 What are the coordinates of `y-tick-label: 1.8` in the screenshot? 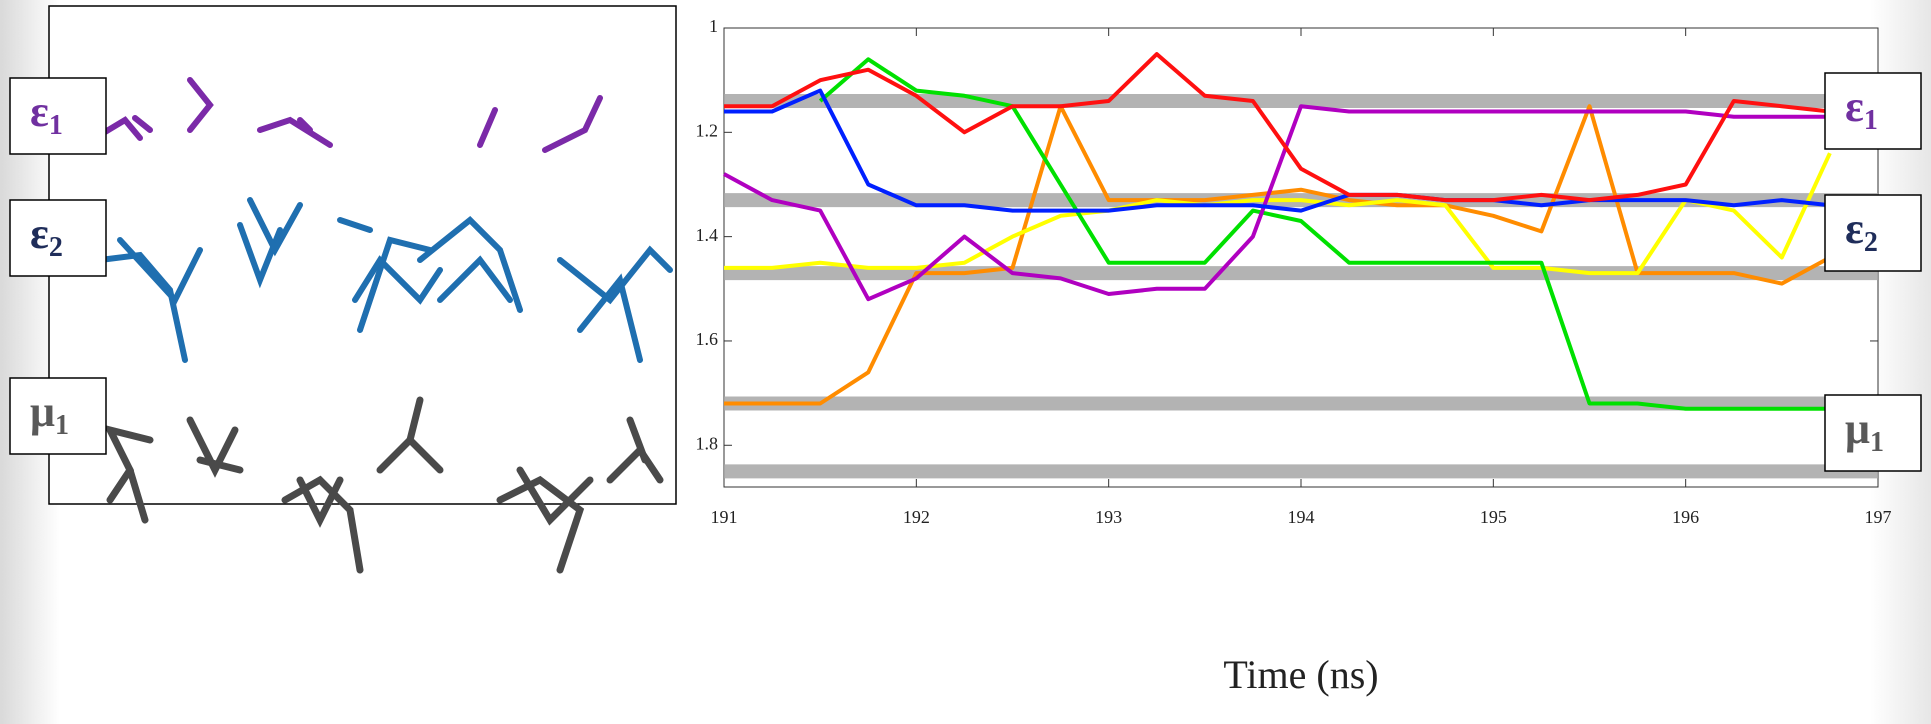 It's located at (707, 443).